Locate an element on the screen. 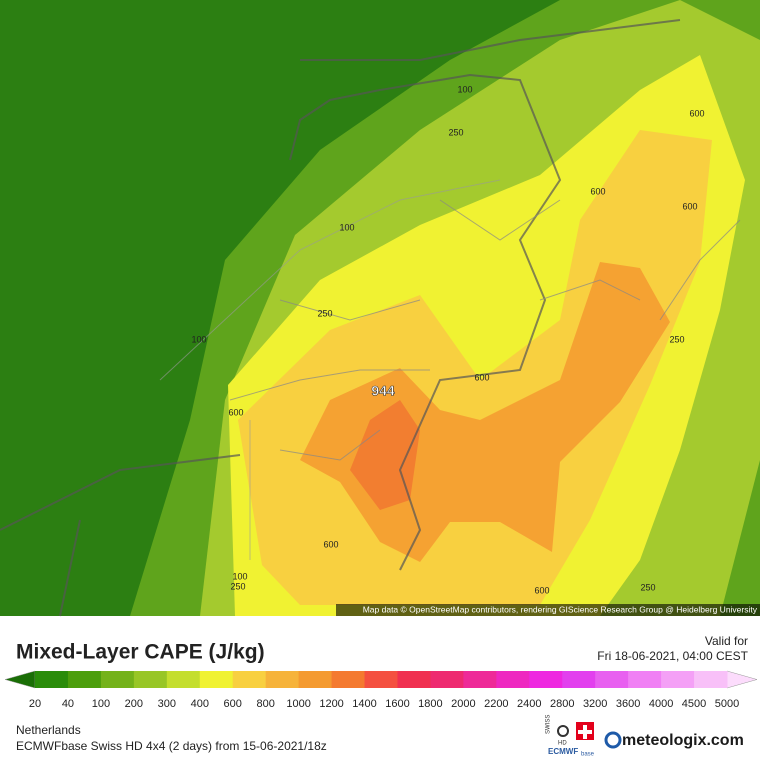 This screenshot has width=760, height=765. legend-title: Mixed-Layer CAPE (J/kg) is located at coordinates (140, 652).